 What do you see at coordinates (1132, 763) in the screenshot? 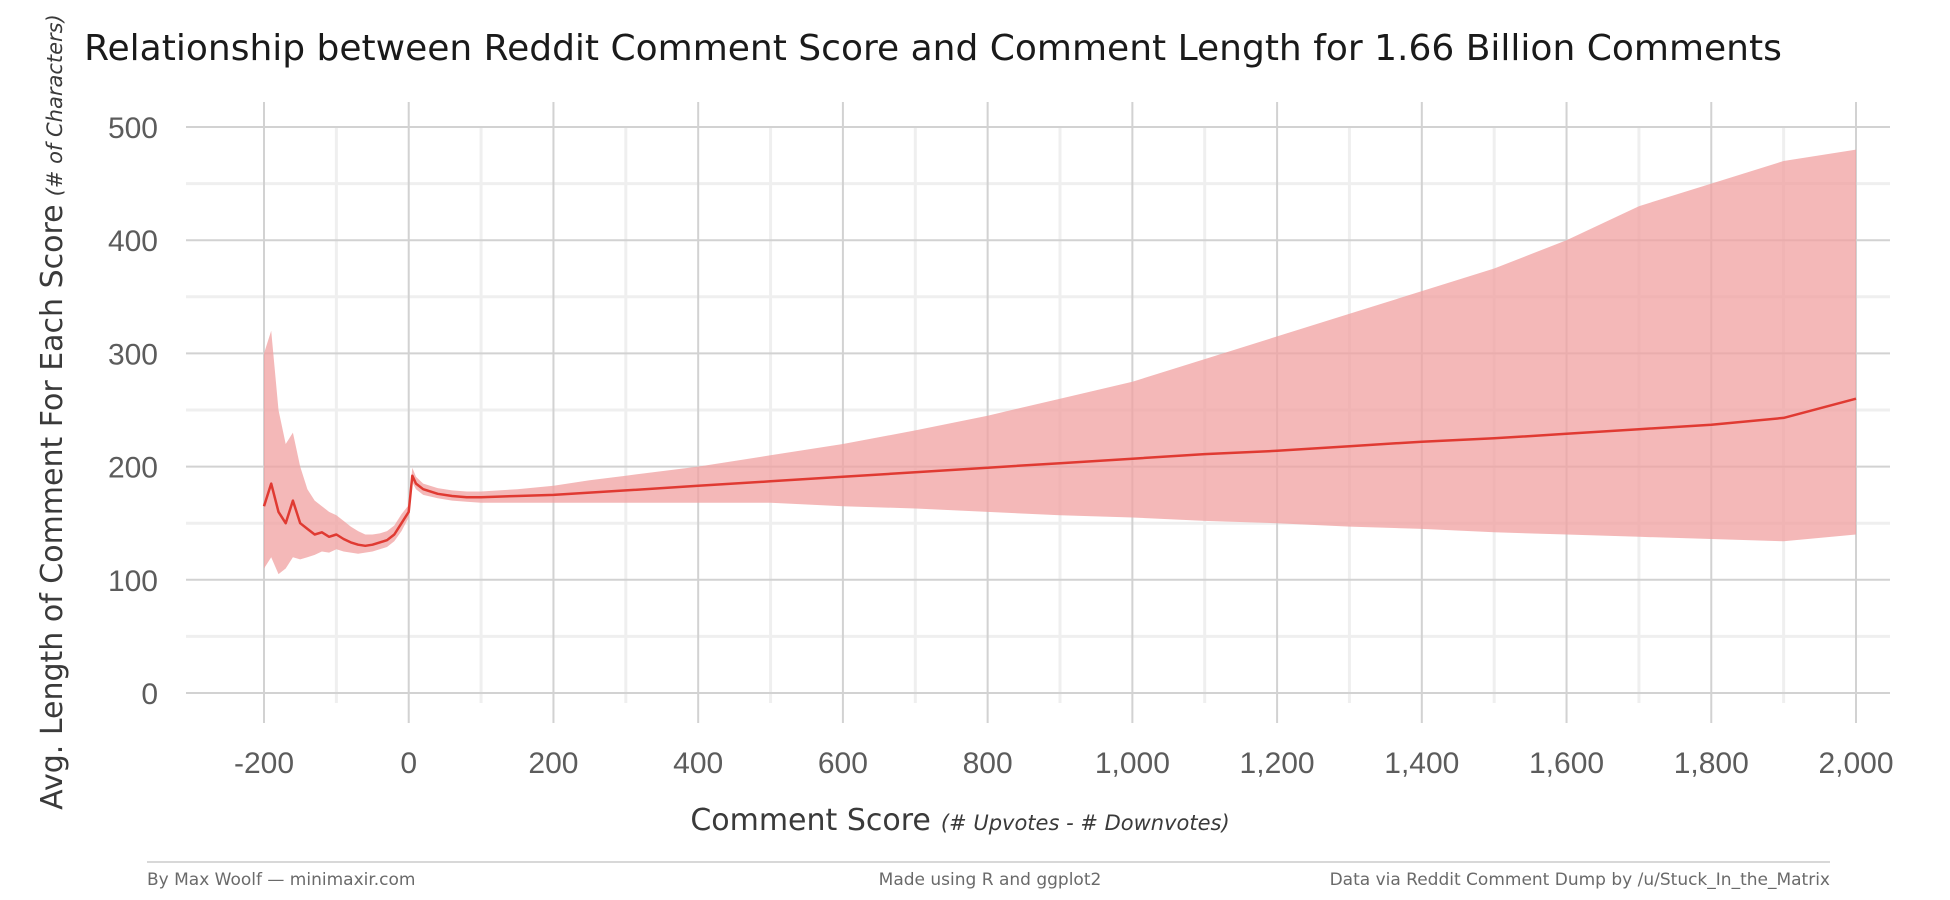
I see `x-tick-label: 1,000` at bounding box center [1132, 763].